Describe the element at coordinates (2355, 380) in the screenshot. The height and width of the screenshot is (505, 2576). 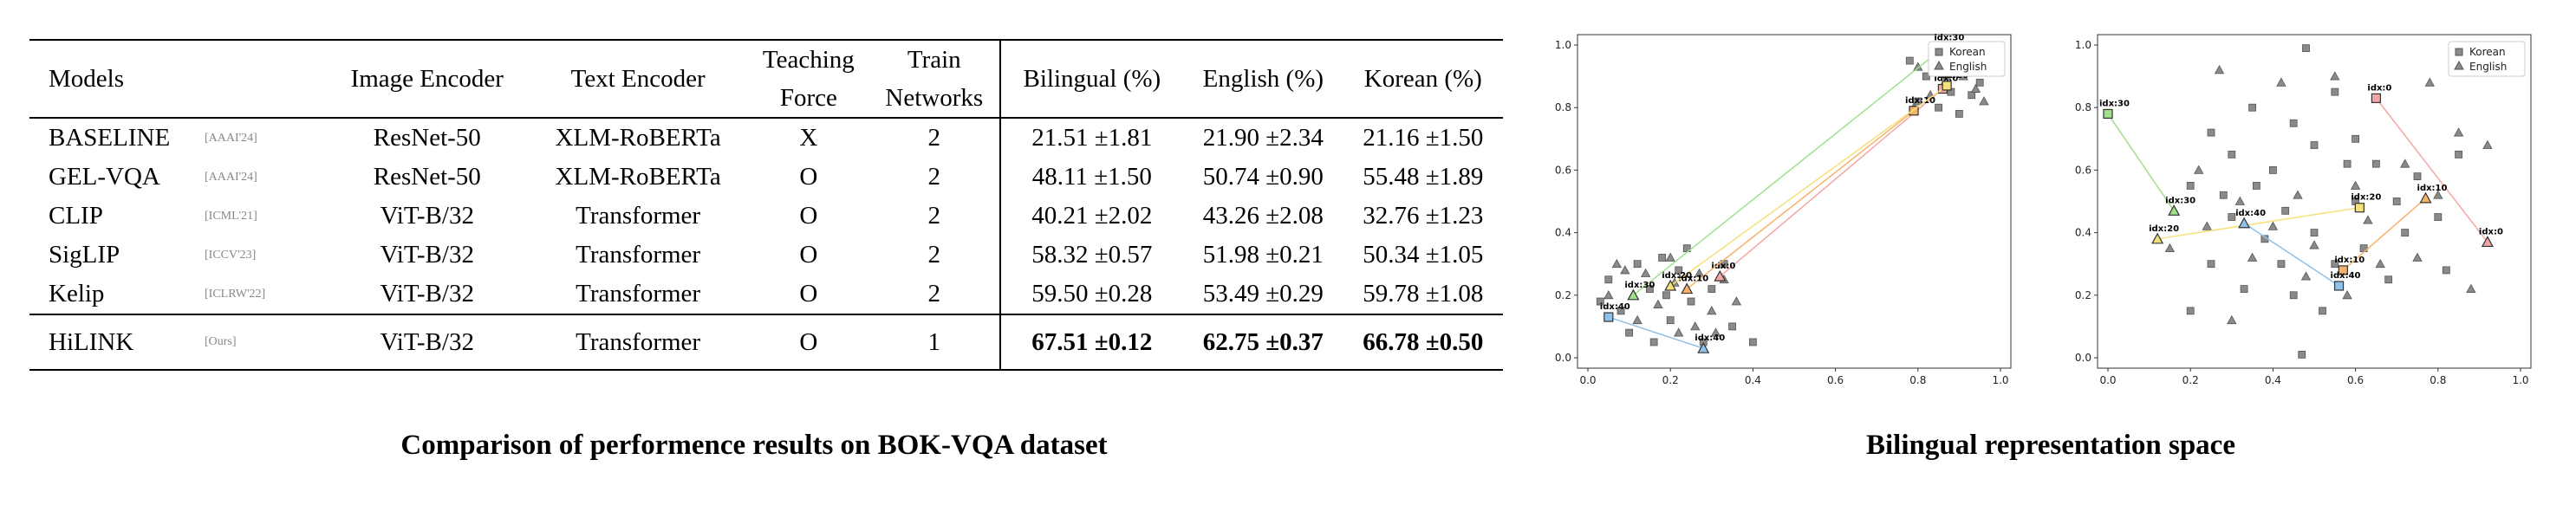
I see `x-tick-label: 0.6` at that location.